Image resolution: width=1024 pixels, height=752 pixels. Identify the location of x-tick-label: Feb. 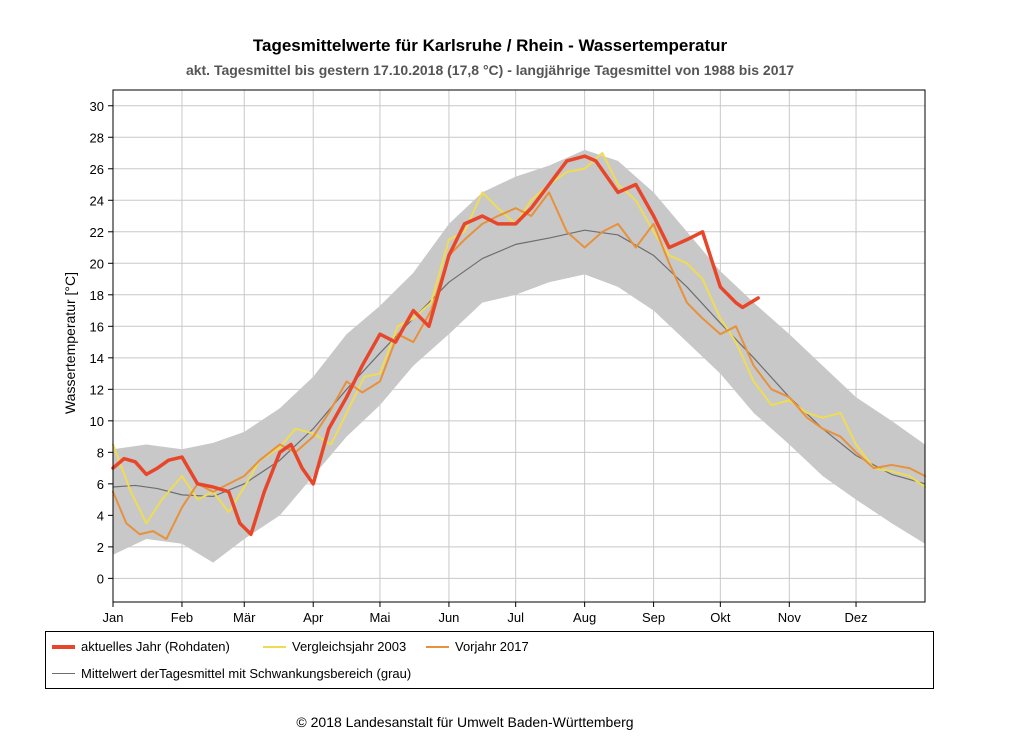
(182, 617).